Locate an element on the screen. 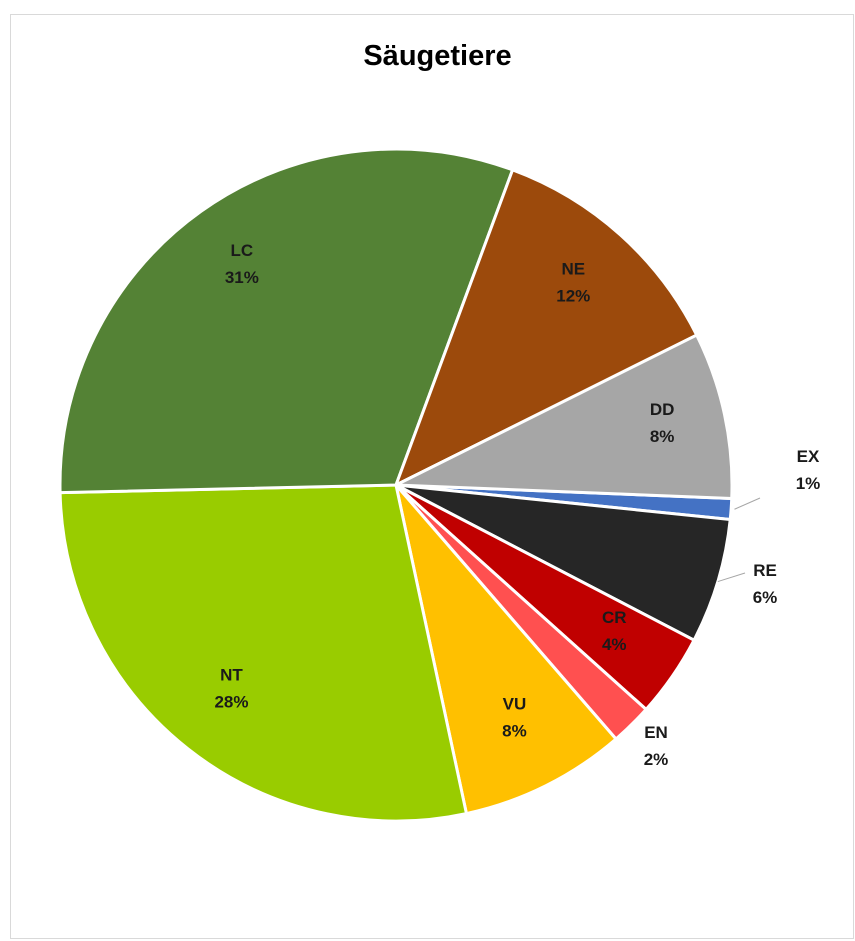 This screenshot has height=941, width=855. pie-slice-vu is located at coordinates (506, 649).